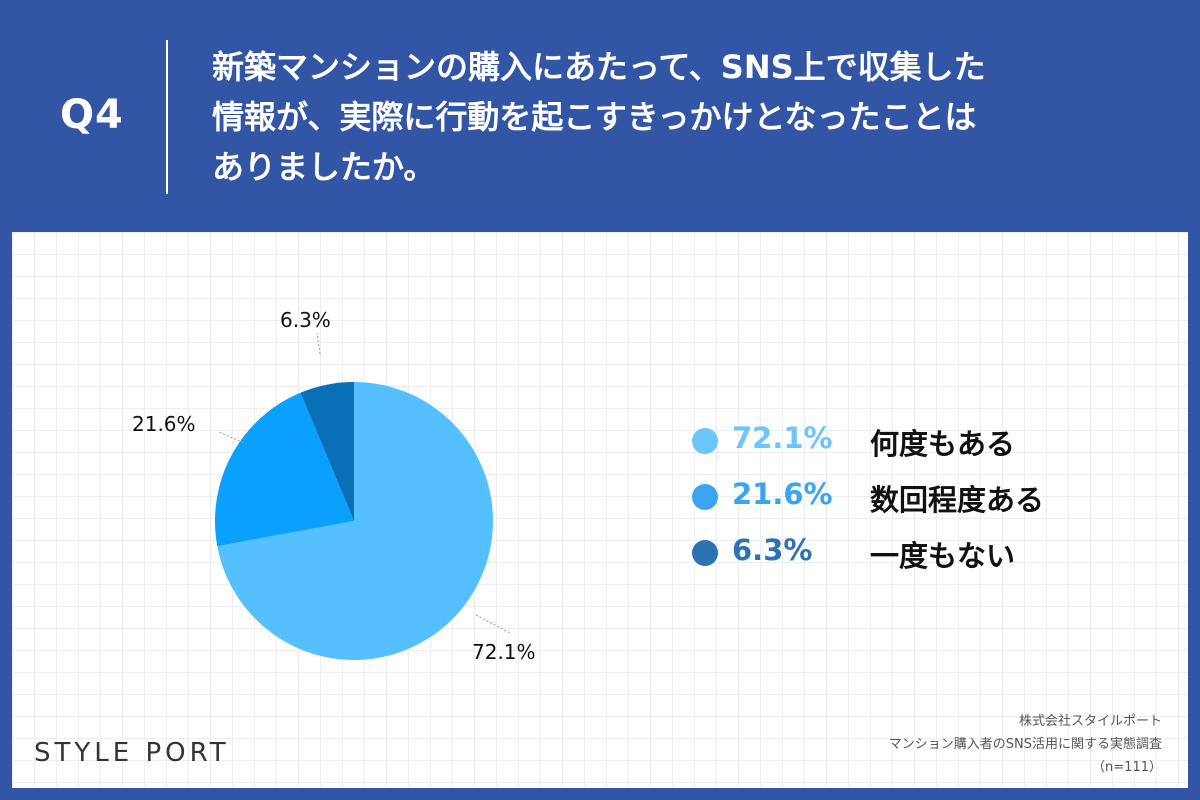 This screenshot has height=800, width=1200. I want to click on chart-legend: 72.1% 何度もある 21.6% 数回程度ある 6.3% 一度もない, so click(888, 501).